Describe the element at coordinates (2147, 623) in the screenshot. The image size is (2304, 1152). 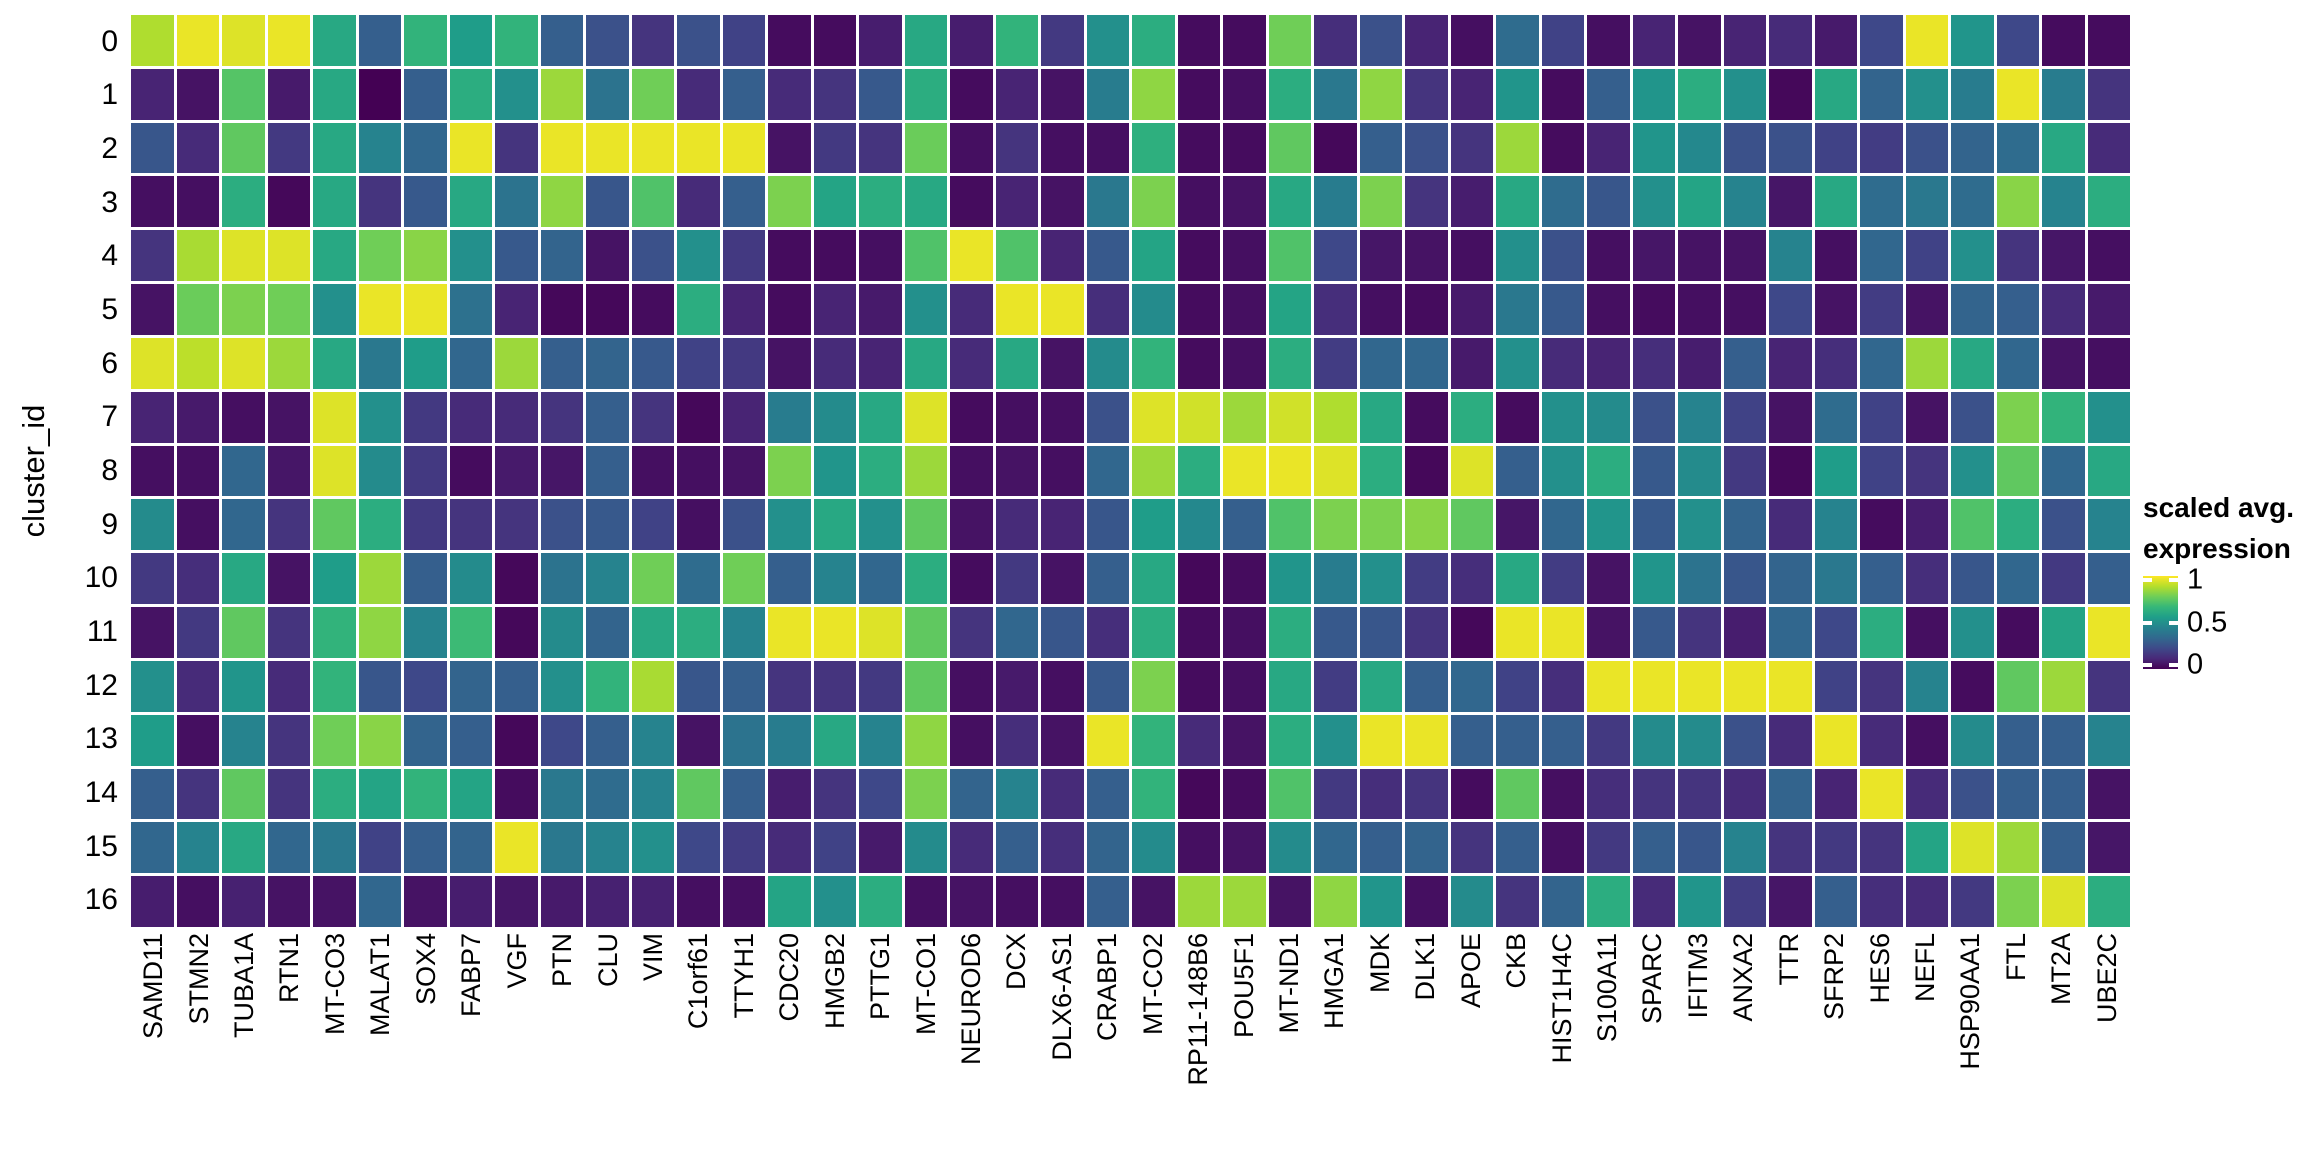
I see `legend-tick-mark` at that location.